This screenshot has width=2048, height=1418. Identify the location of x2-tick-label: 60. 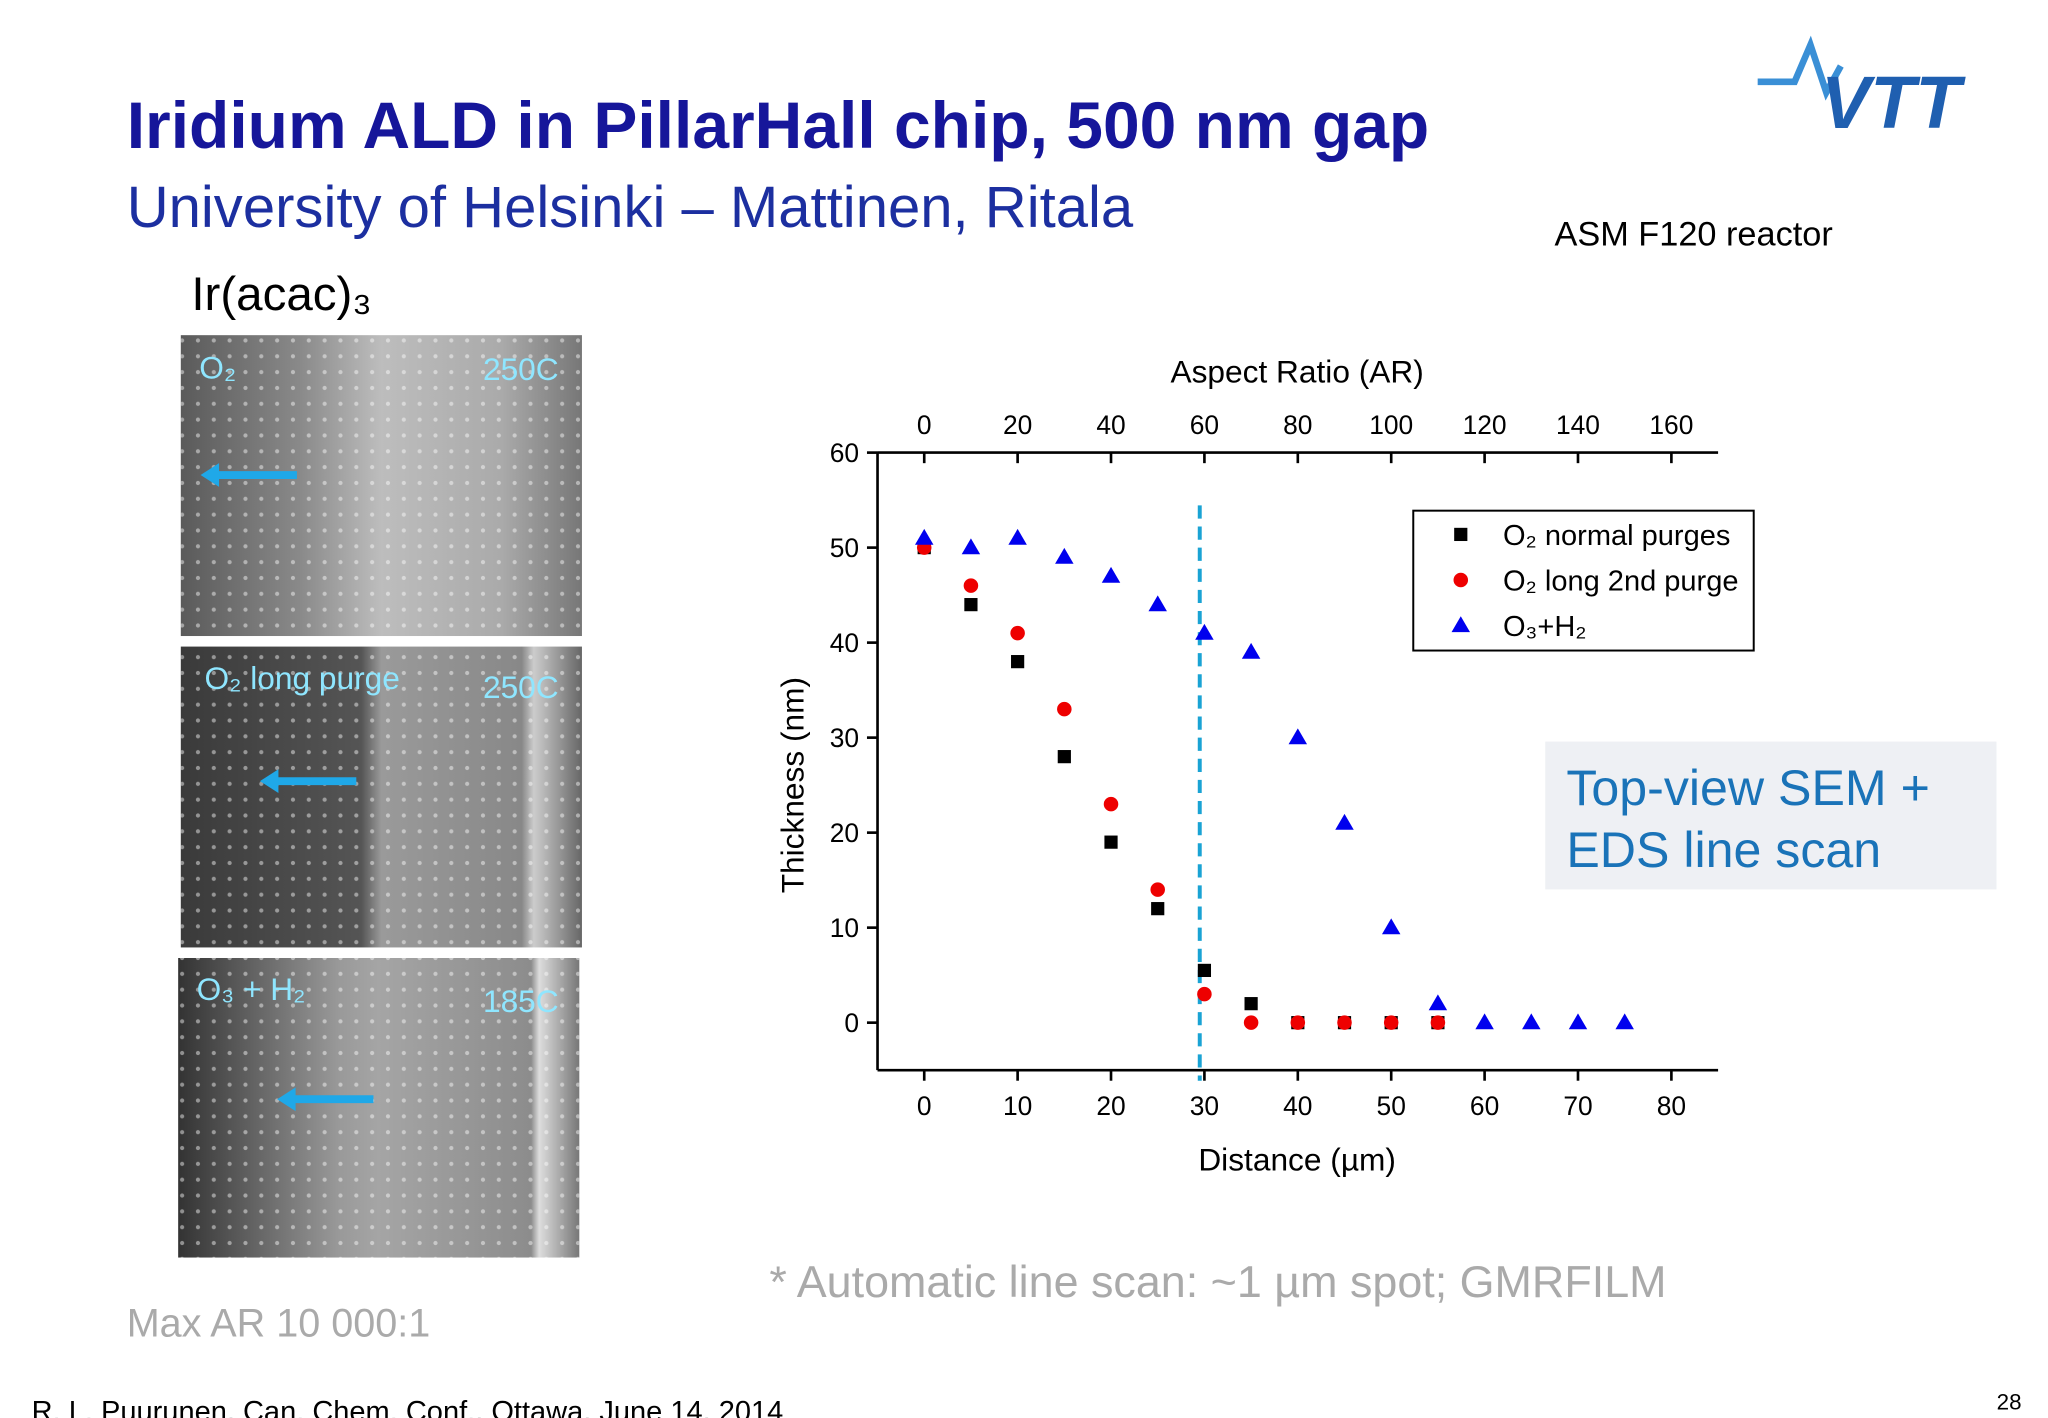
(1204, 425).